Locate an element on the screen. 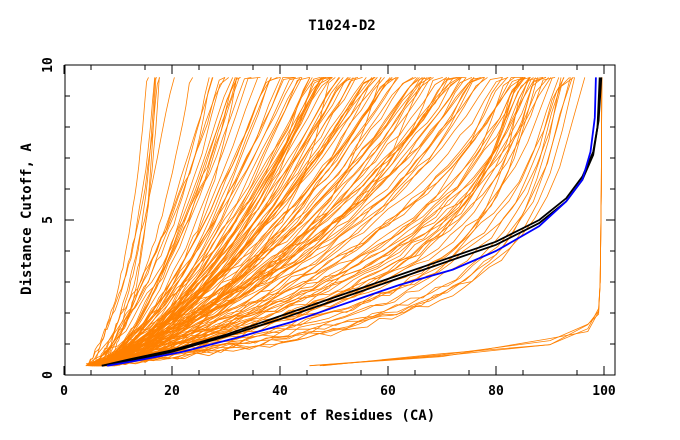 This screenshot has width=680, height=440. x-tick-label: 0 is located at coordinates (64, 391).